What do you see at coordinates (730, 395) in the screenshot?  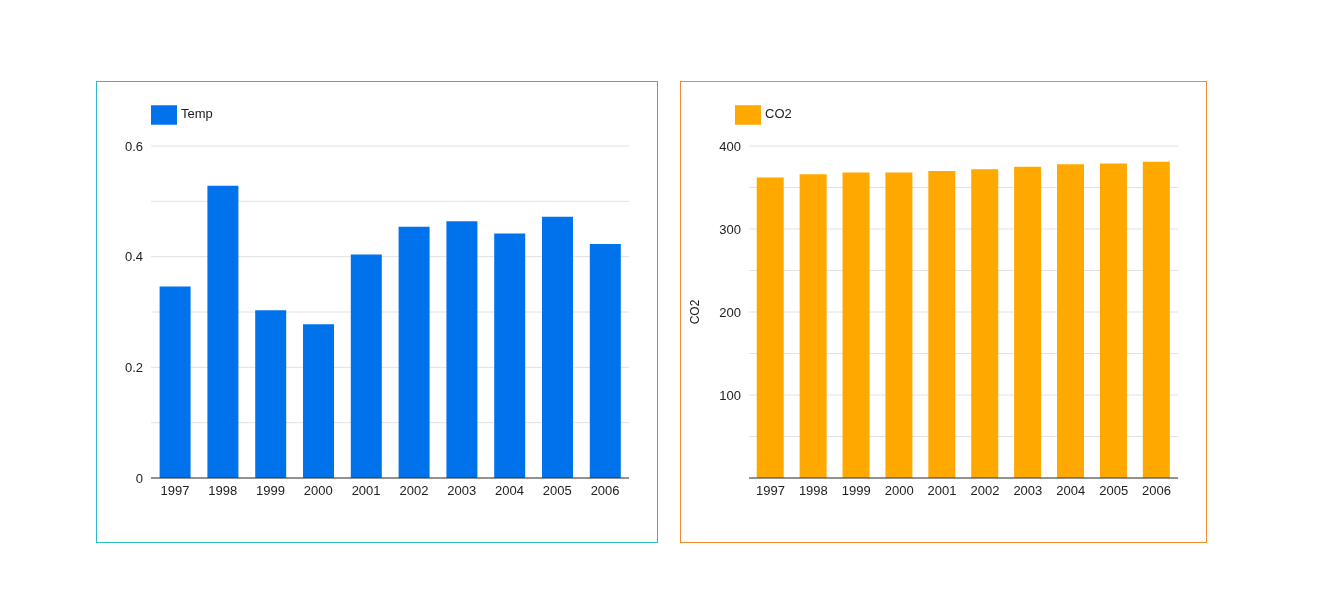 I see `y-tick-label: 100` at bounding box center [730, 395].